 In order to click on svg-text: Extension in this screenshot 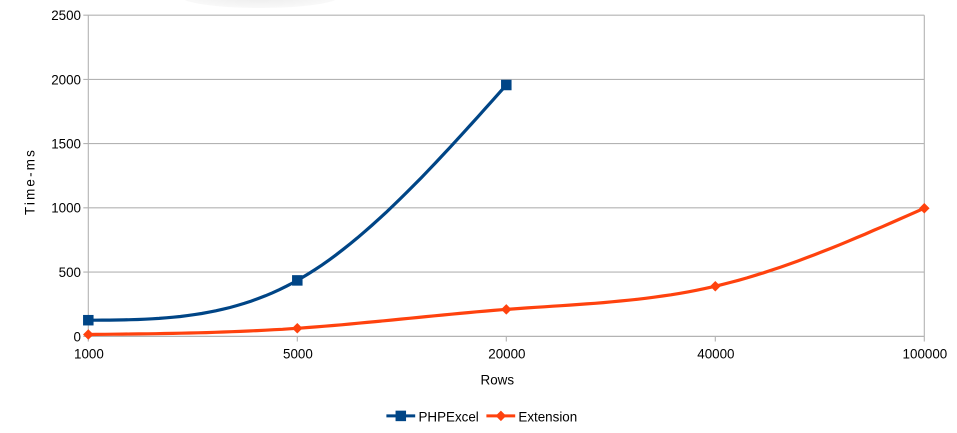, I will do `click(547, 416)`.